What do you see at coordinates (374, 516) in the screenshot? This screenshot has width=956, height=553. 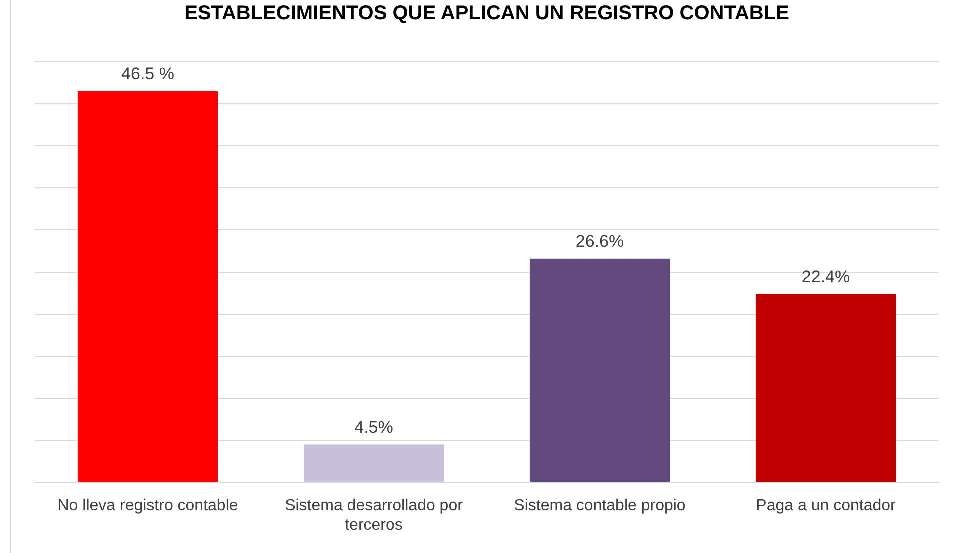 I see `x-tick-label: Sistema desarrollado por terceros` at bounding box center [374, 516].